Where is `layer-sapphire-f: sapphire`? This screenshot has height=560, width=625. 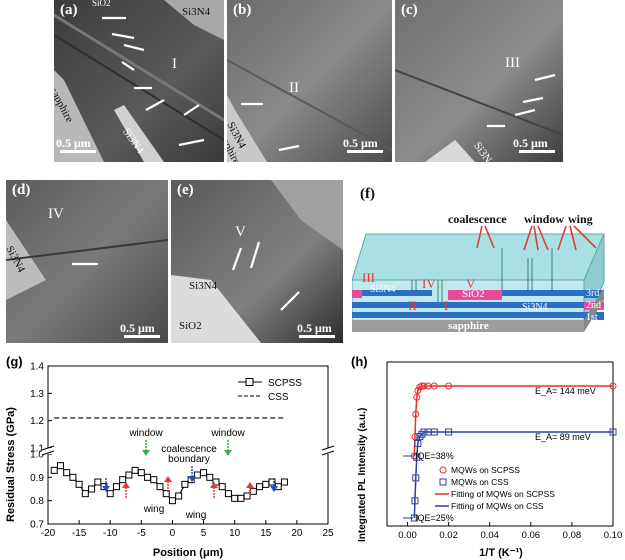
layer-sapphire-f: sapphire is located at coordinates (468, 326).